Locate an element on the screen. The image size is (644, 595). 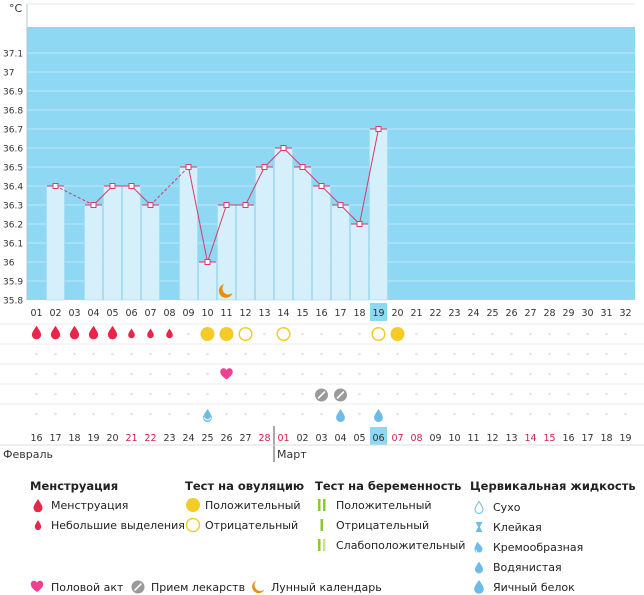
y-tick-label: 36.1 is located at coordinates (13, 245).